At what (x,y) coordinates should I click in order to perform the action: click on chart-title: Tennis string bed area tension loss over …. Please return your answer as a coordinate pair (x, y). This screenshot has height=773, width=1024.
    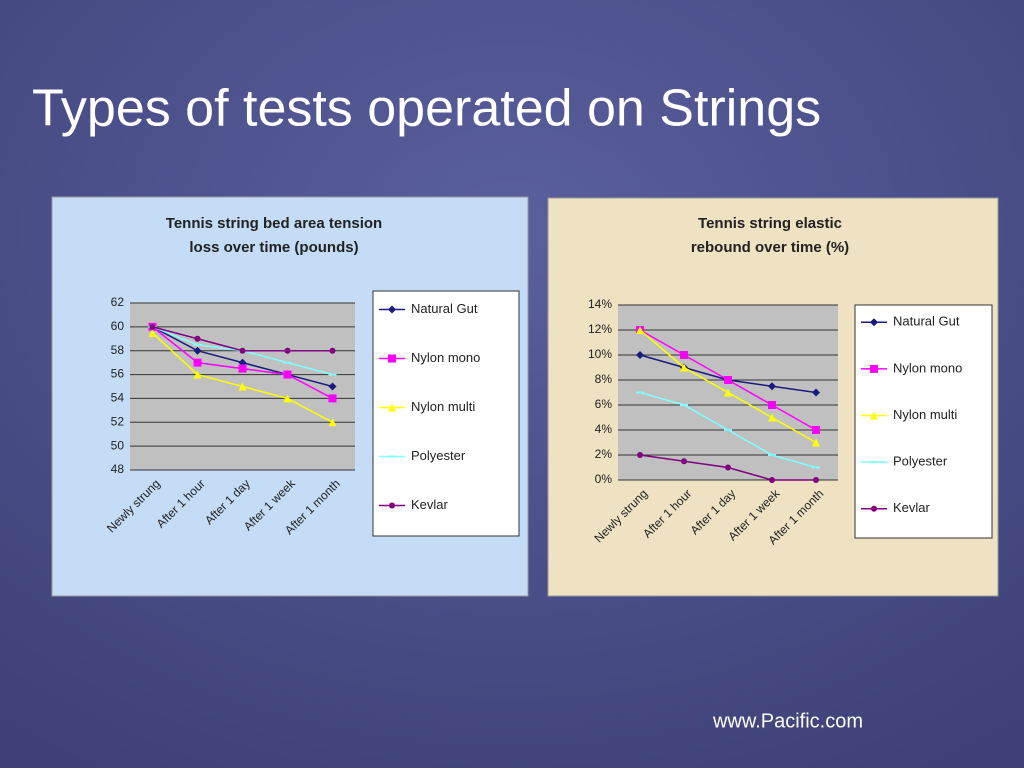
    Looking at the image, I should click on (274, 235).